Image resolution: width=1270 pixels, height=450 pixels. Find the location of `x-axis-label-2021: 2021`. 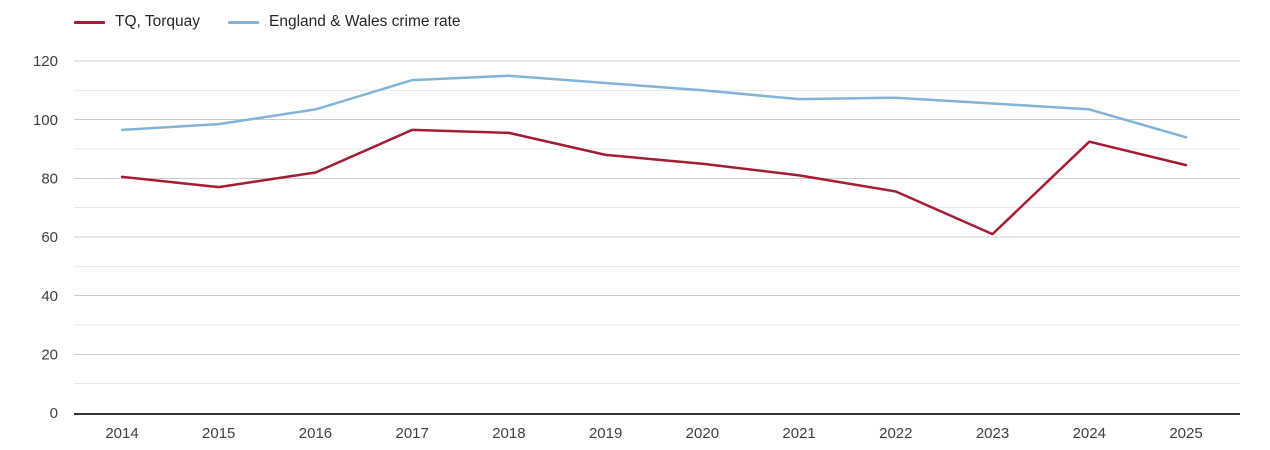

x-axis-label-2021: 2021 is located at coordinates (798, 433).